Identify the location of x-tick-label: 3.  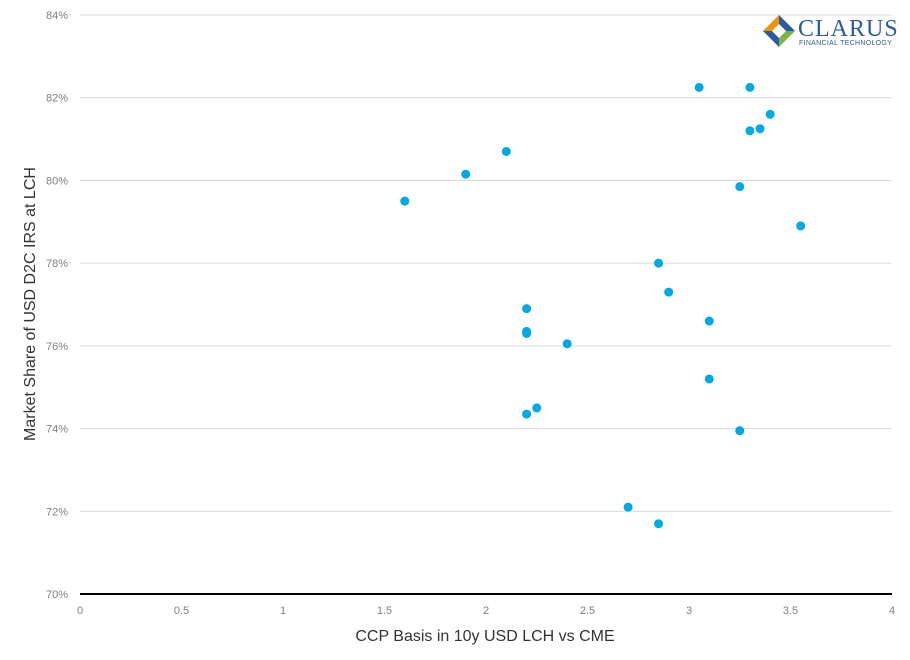
(689, 611).